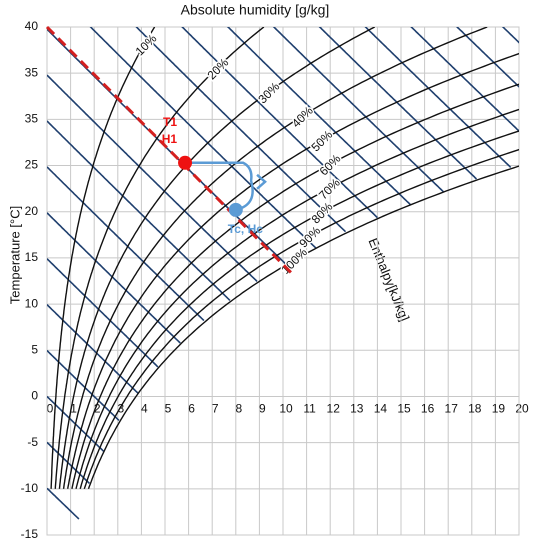 This screenshot has width=534, height=550. I want to click on x-tick-label: 13, so click(357, 409).